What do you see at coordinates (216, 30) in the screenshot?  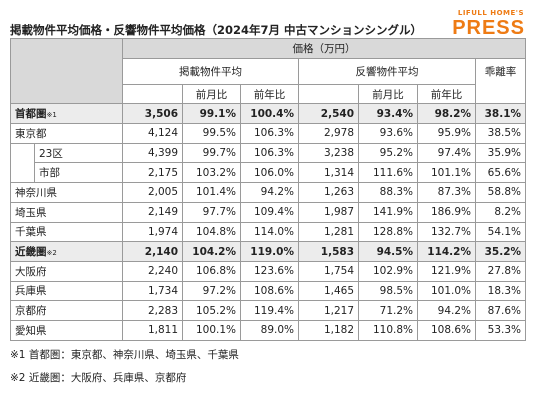 I see `title: 掲載物件平均価格・反響物件平均価格（2024年7月 中古マンションシングル）` at bounding box center [216, 30].